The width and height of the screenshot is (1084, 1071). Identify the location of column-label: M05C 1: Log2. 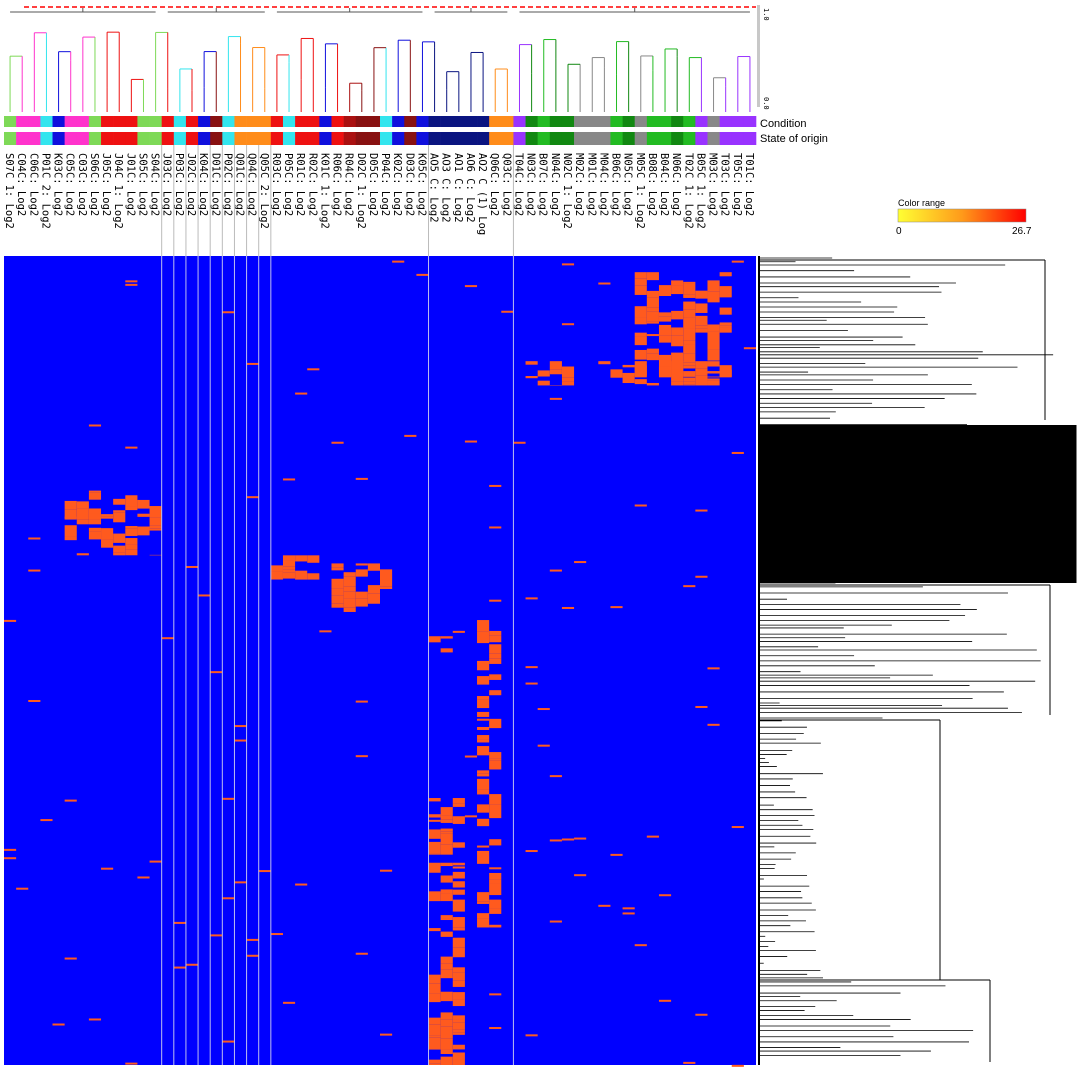
(640, 191).